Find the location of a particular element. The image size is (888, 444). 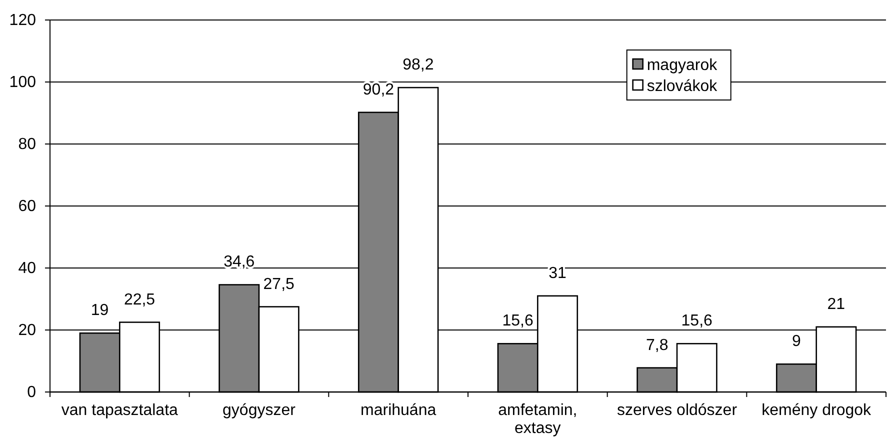

data-label: 90,2 is located at coordinates (378, 89).